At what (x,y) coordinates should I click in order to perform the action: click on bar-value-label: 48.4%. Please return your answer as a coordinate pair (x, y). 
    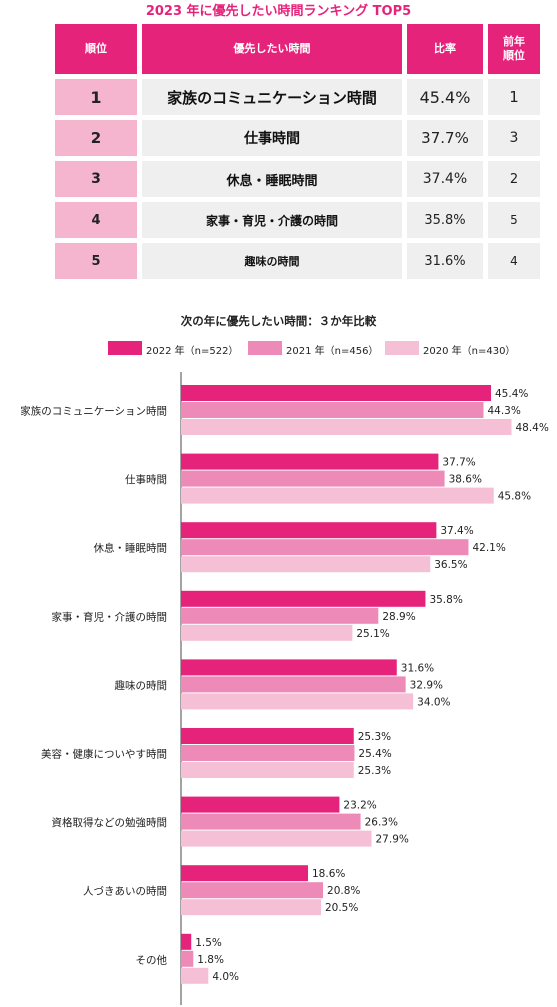
    Looking at the image, I should click on (531, 428).